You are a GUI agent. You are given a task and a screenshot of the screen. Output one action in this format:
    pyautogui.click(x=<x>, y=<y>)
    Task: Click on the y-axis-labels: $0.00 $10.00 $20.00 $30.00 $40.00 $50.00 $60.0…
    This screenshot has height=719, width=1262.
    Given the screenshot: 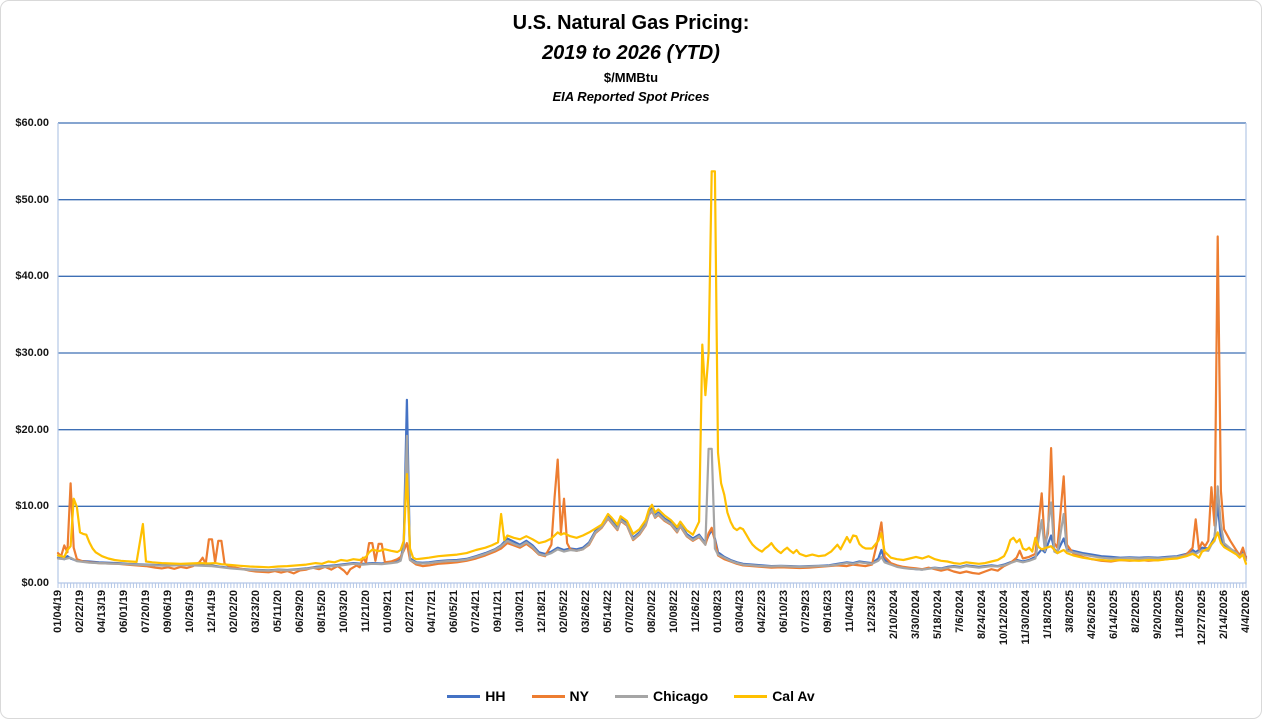 What is the action you would take?
    pyautogui.click(x=25, y=301)
    